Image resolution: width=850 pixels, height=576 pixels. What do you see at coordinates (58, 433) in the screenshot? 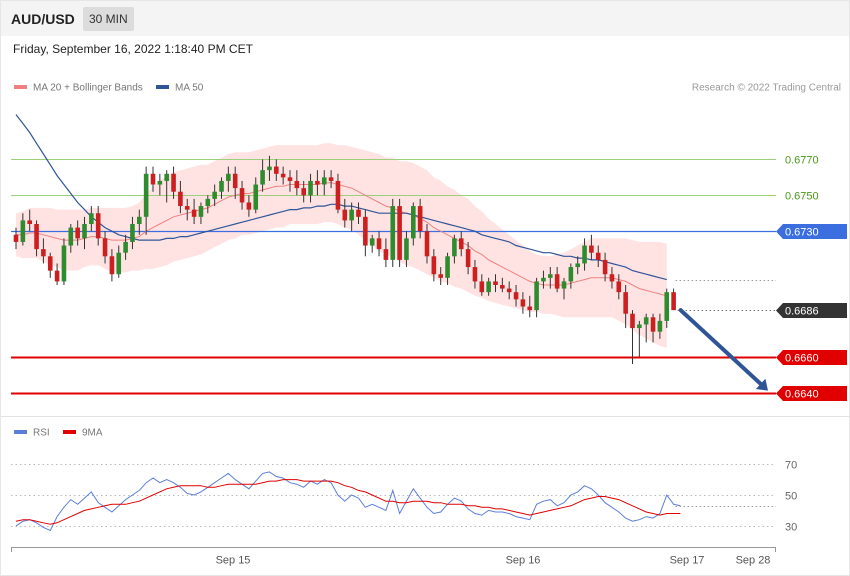
I see `rsi-legend: RSI 9MA` at bounding box center [58, 433].